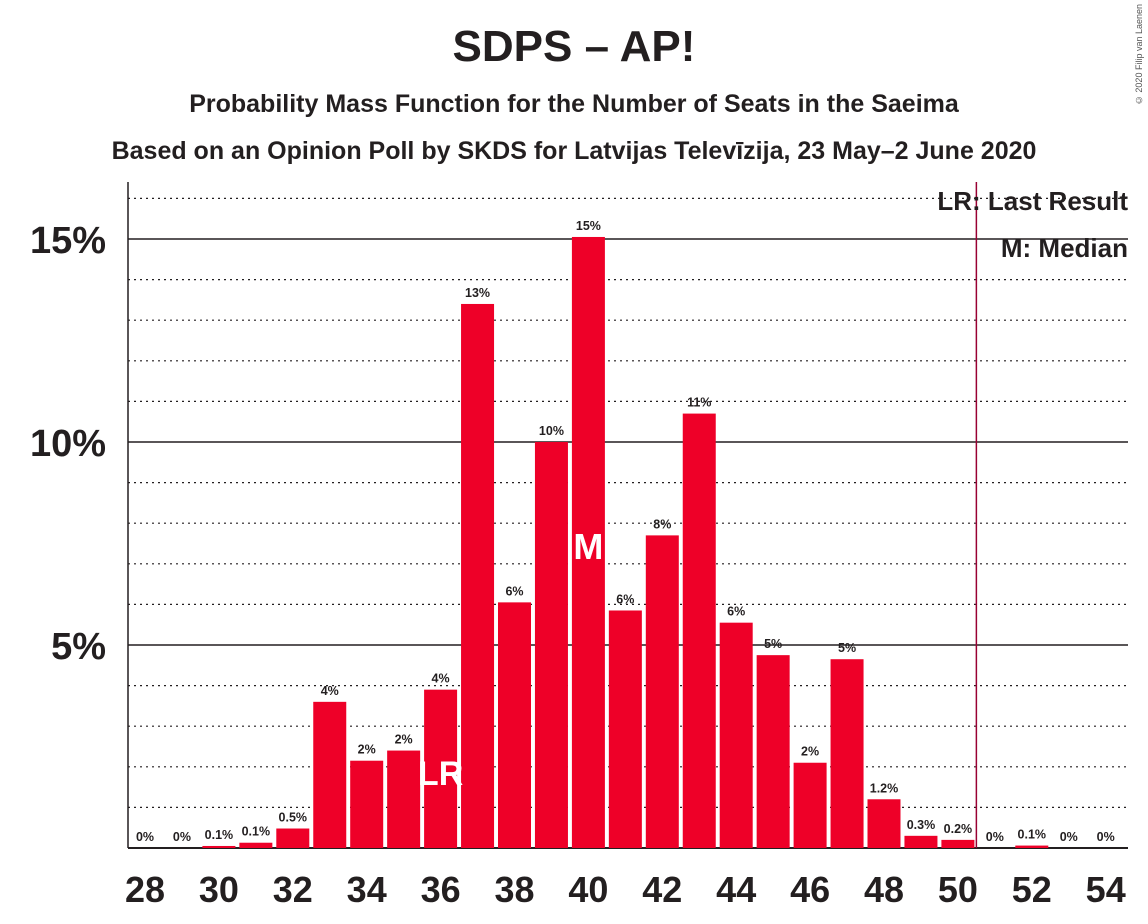  What do you see at coordinates (551, 431) in the screenshot?
I see `data-label: 10%` at bounding box center [551, 431].